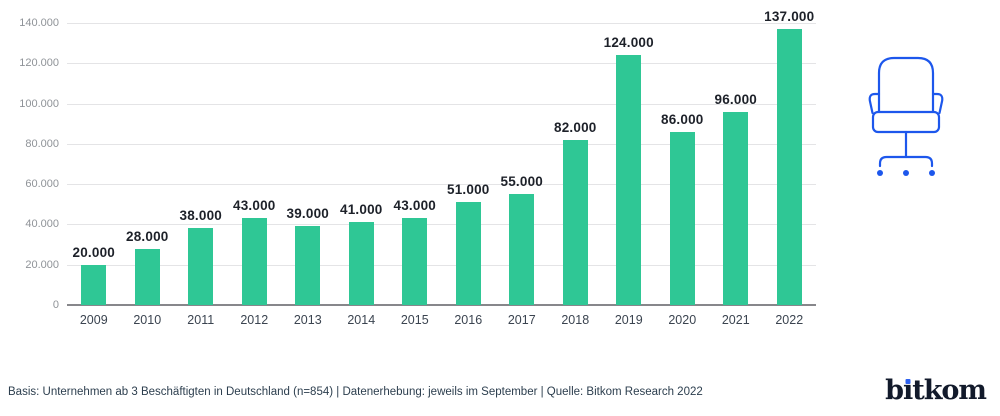 This screenshot has width=1000, height=416. What do you see at coordinates (39, 63) in the screenshot?
I see `y-axis-tick-label: 120.000` at bounding box center [39, 63].